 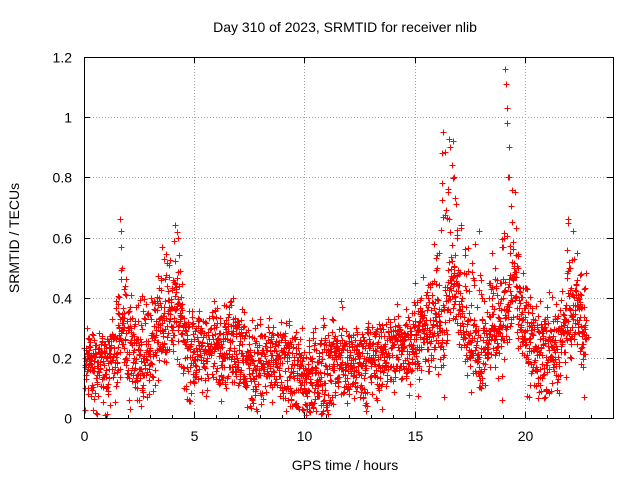 What do you see at coordinates (14, 238) in the screenshot?
I see `y-axis-title: SRMTID / TECUs` at bounding box center [14, 238].